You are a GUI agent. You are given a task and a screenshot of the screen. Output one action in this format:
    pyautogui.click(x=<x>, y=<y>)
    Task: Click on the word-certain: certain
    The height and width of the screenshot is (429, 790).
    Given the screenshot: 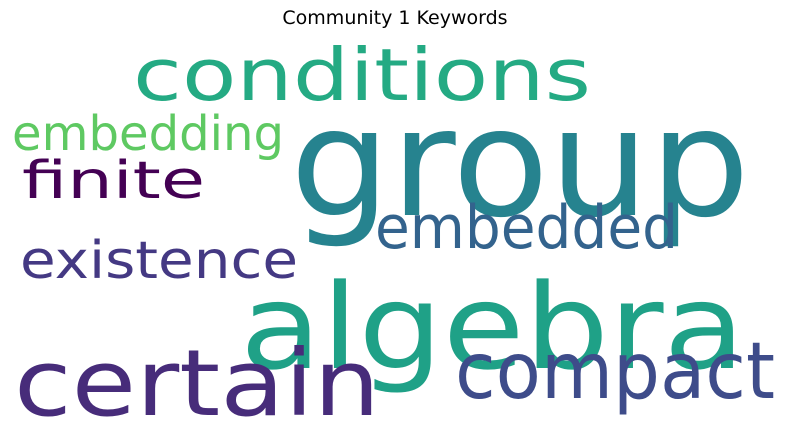 What is the action you would take?
    pyautogui.click(x=197, y=379)
    